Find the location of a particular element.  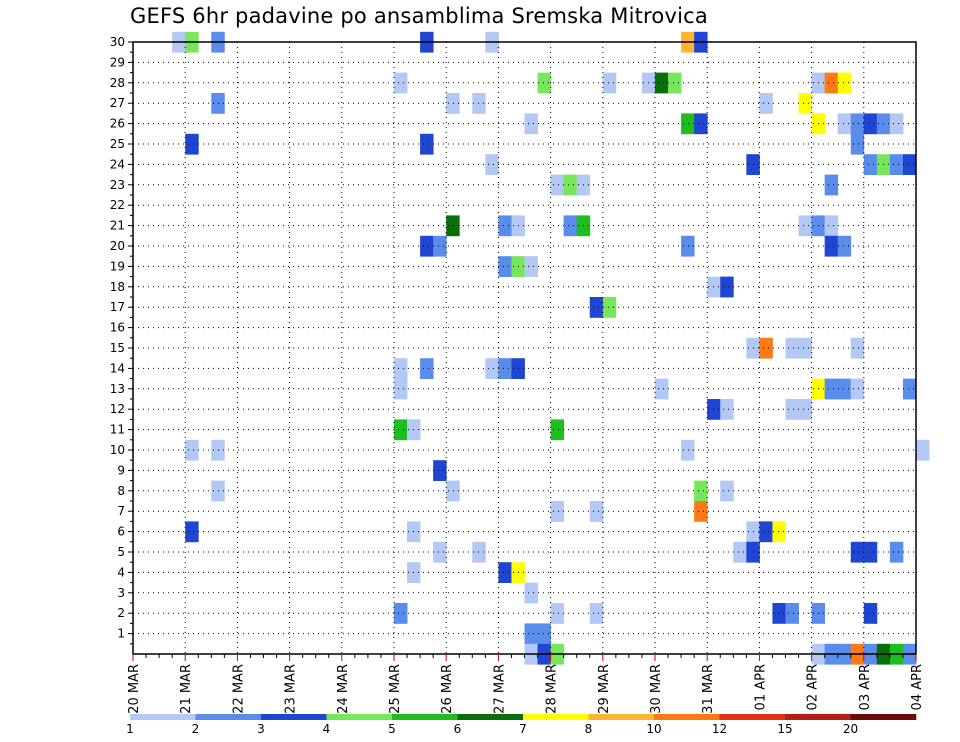

x-tick-label: 04 APR is located at coordinates (917, 687).